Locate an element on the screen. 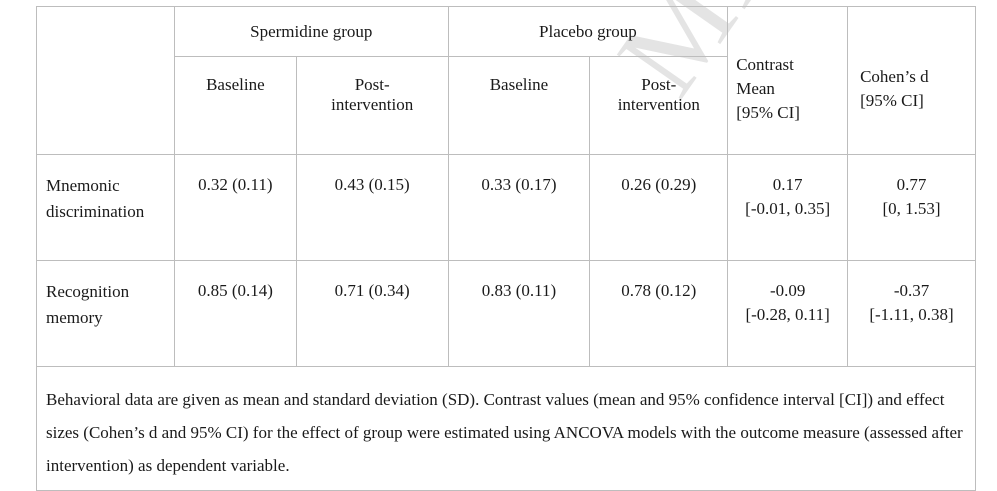  sp-baseline-header: Baseline is located at coordinates (235, 105).